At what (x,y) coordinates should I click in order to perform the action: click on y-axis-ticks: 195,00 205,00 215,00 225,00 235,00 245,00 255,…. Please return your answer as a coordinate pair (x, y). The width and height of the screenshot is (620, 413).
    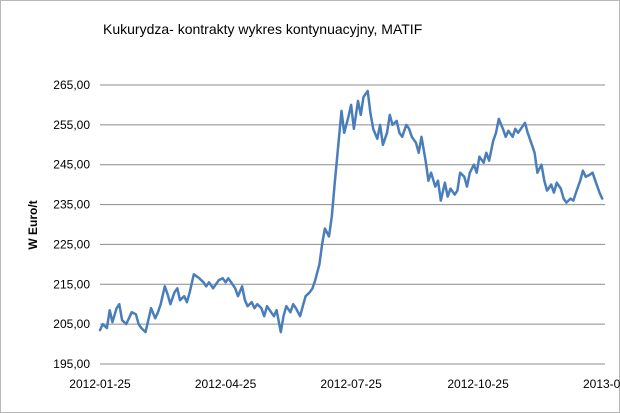
    Looking at the image, I should click on (71, 224).